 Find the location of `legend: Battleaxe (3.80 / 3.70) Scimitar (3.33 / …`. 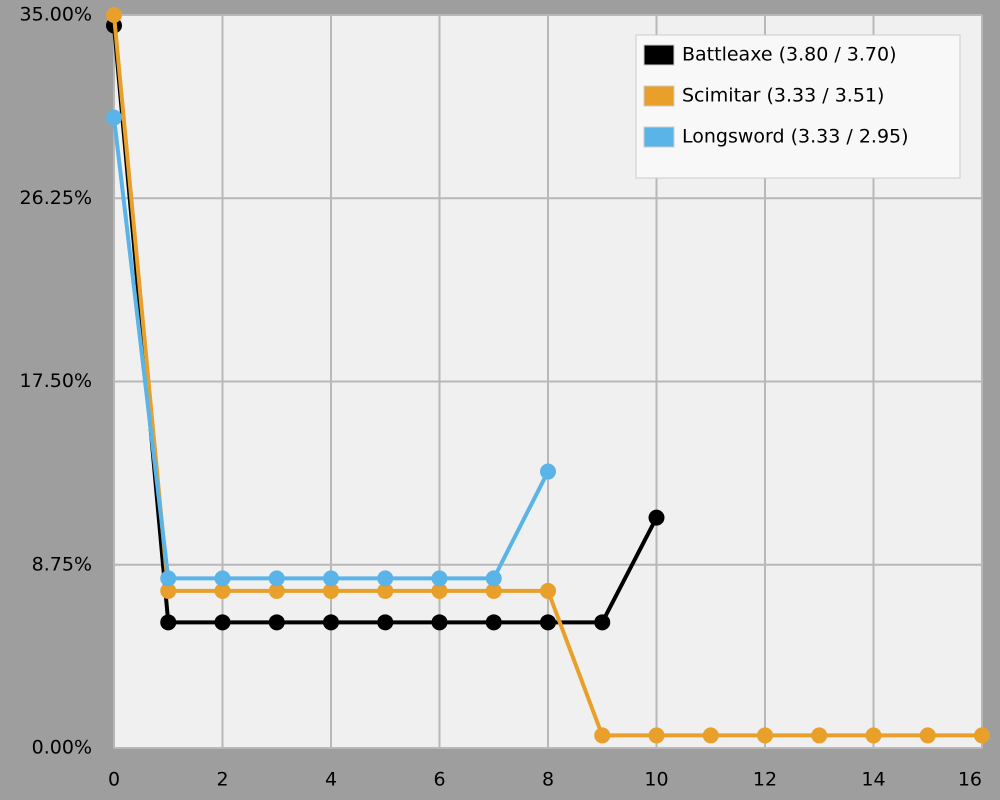

legend: Battleaxe (3.80 / 3.70) Scimitar (3.33 / … is located at coordinates (798, 106).